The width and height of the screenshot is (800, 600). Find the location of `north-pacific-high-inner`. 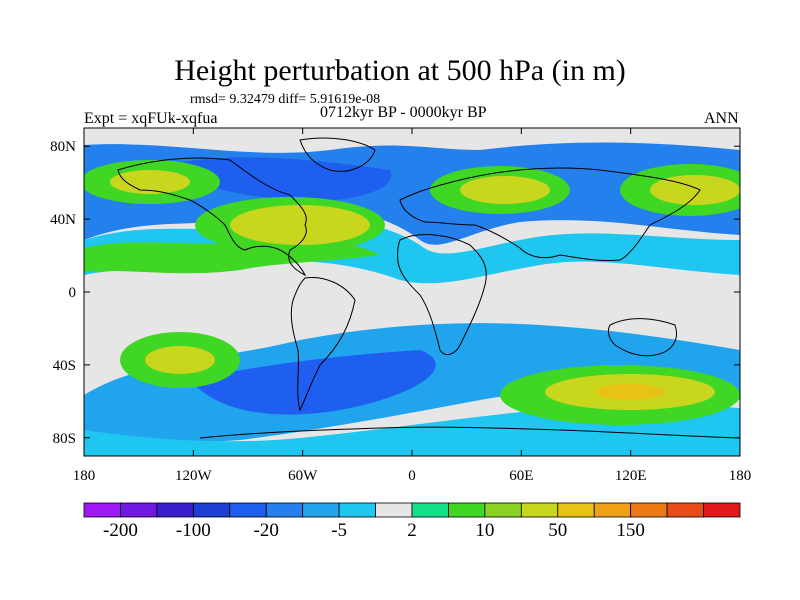

north-pacific-high-inner is located at coordinates (695, 190).